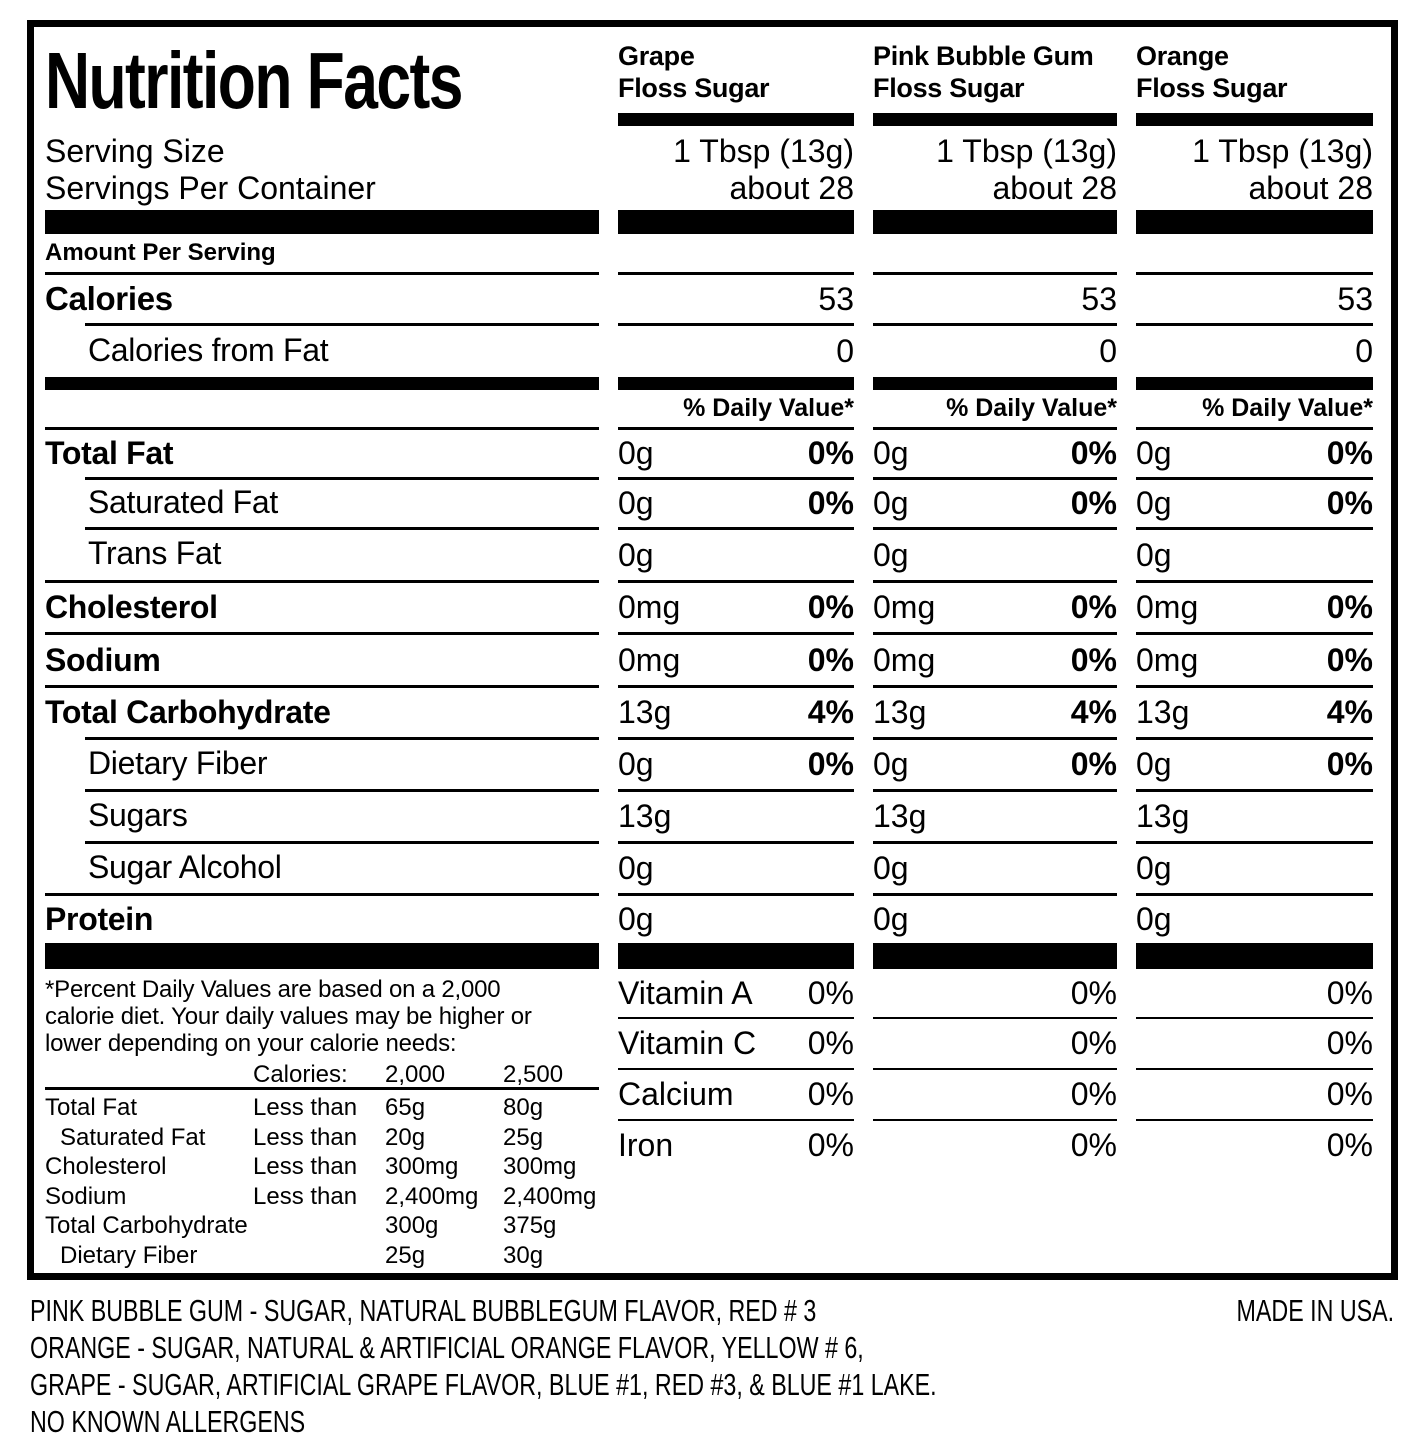 Image resolution: width=1424 pixels, height=1451 pixels. I want to click on serving-size-value: 1 Tbsp (13g), so click(1026, 151).